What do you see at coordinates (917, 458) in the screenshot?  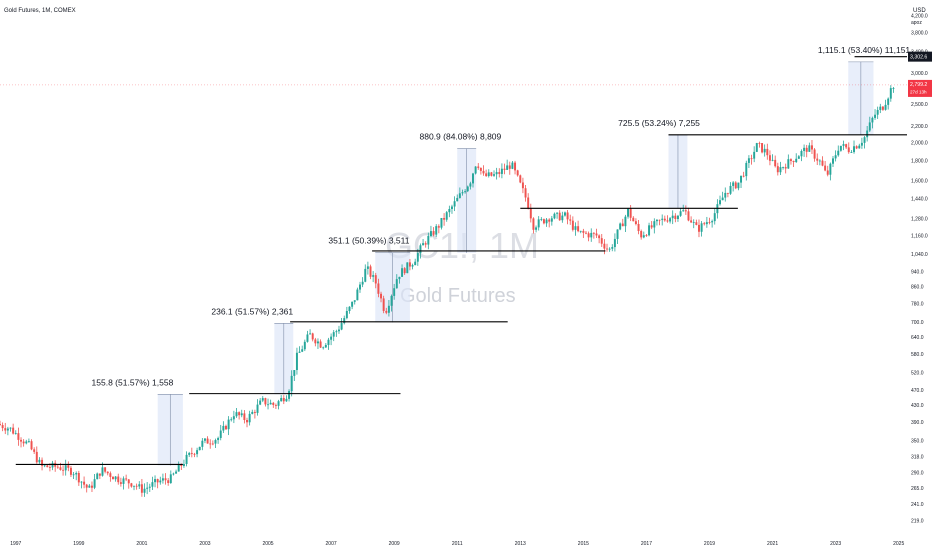 I see `y-tick-label: 318.0` at bounding box center [917, 458].